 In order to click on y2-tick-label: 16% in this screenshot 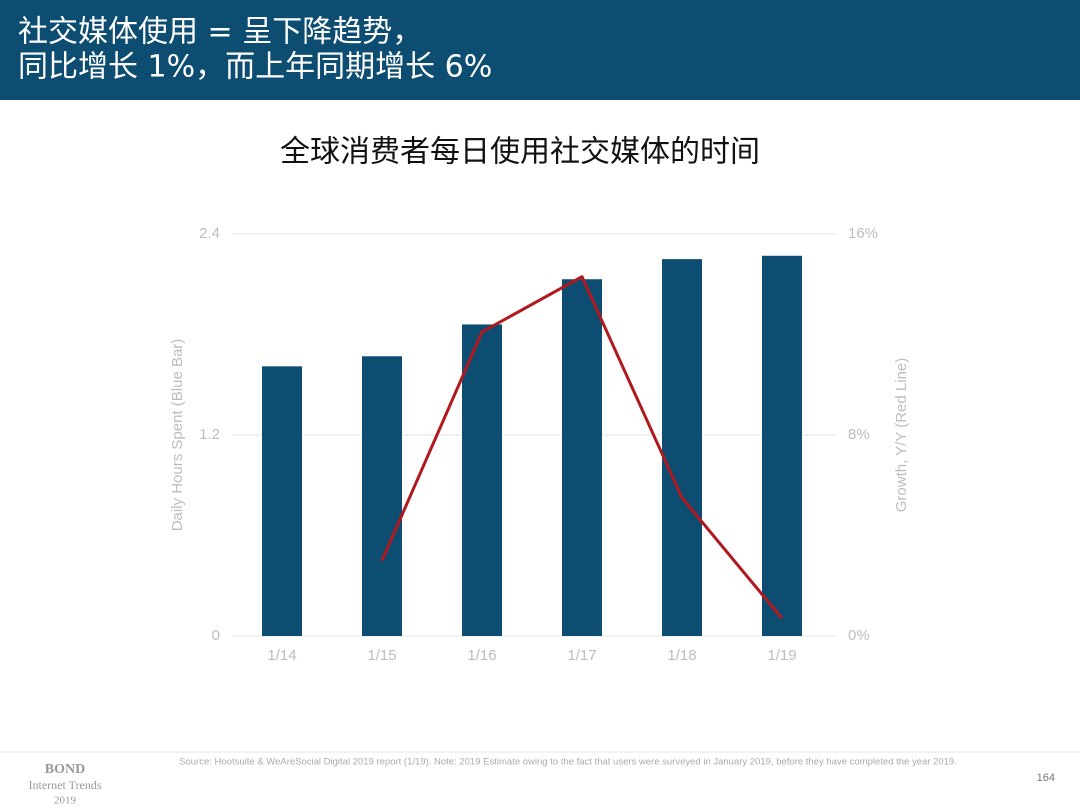, I will do `click(863, 233)`.